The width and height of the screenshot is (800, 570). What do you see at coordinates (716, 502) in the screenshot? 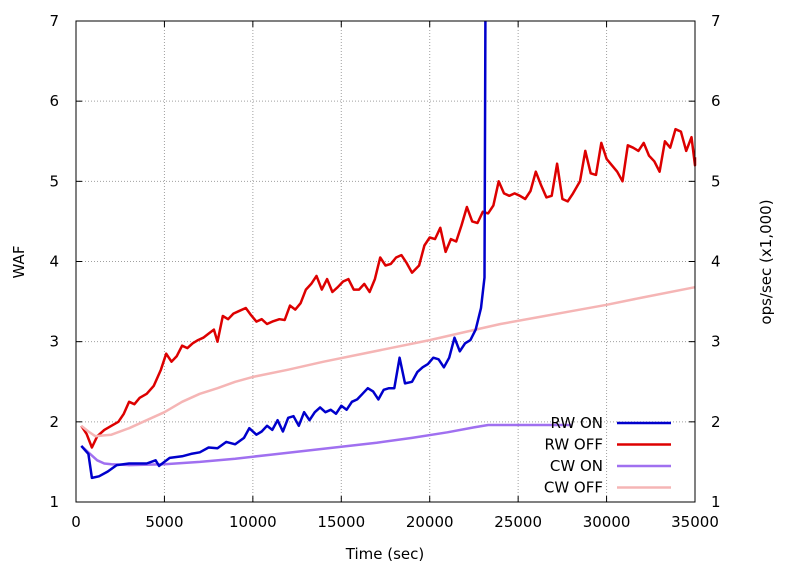
I see `y2-tick-label: 1` at bounding box center [716, 502].